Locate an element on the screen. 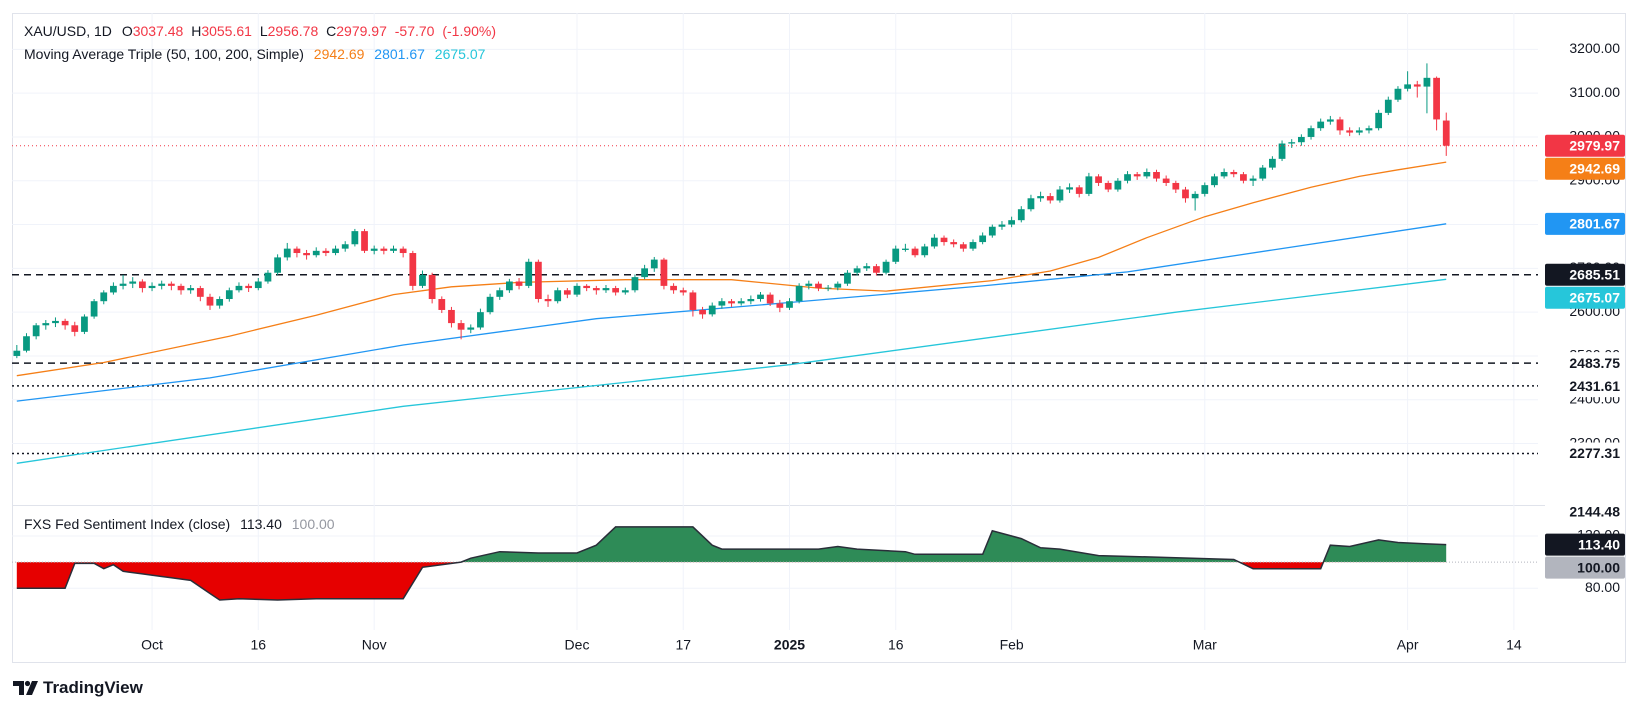  indicator-line is located at coordinates (731, 563).